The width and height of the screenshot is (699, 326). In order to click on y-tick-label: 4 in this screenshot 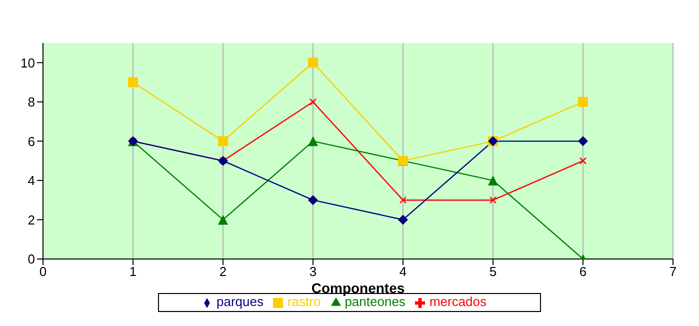, I will do `click(31, 180)`.